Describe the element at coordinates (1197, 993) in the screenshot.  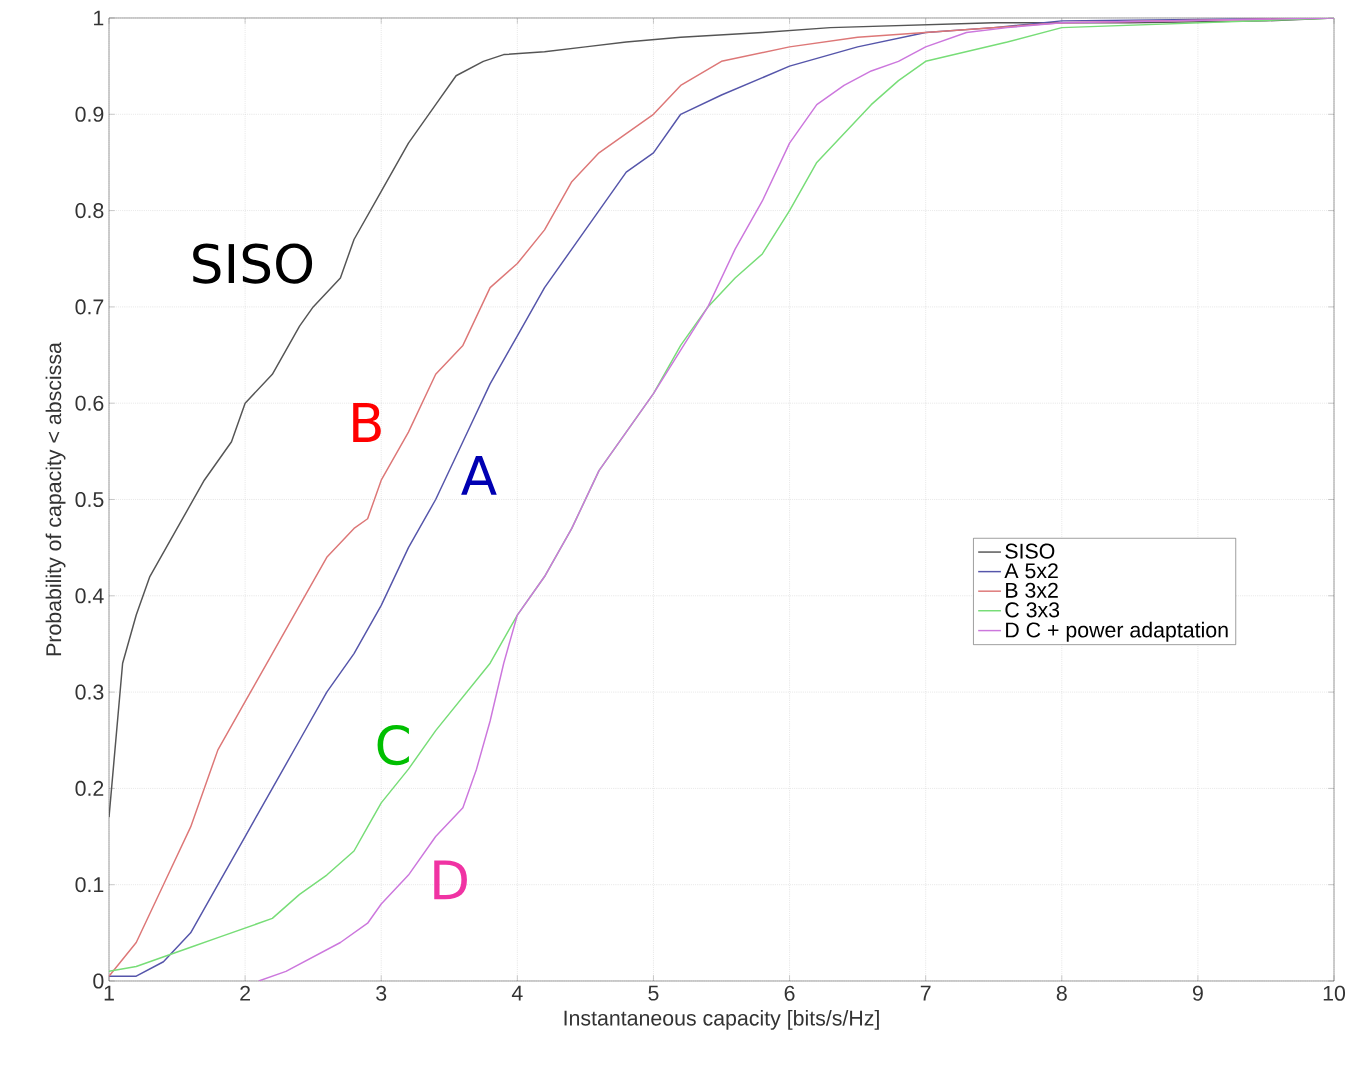
I see `x-tick-label: 9` at that location.